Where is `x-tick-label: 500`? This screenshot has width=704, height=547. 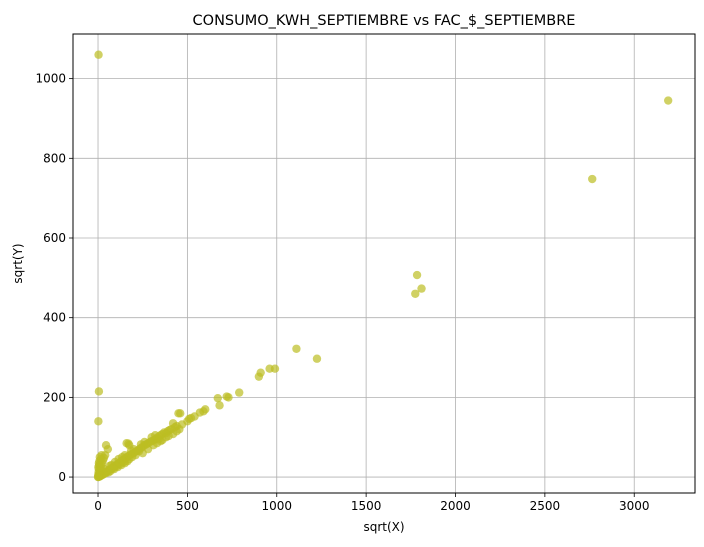
x-tick-label: 500 is located at coordinates (187, 506).